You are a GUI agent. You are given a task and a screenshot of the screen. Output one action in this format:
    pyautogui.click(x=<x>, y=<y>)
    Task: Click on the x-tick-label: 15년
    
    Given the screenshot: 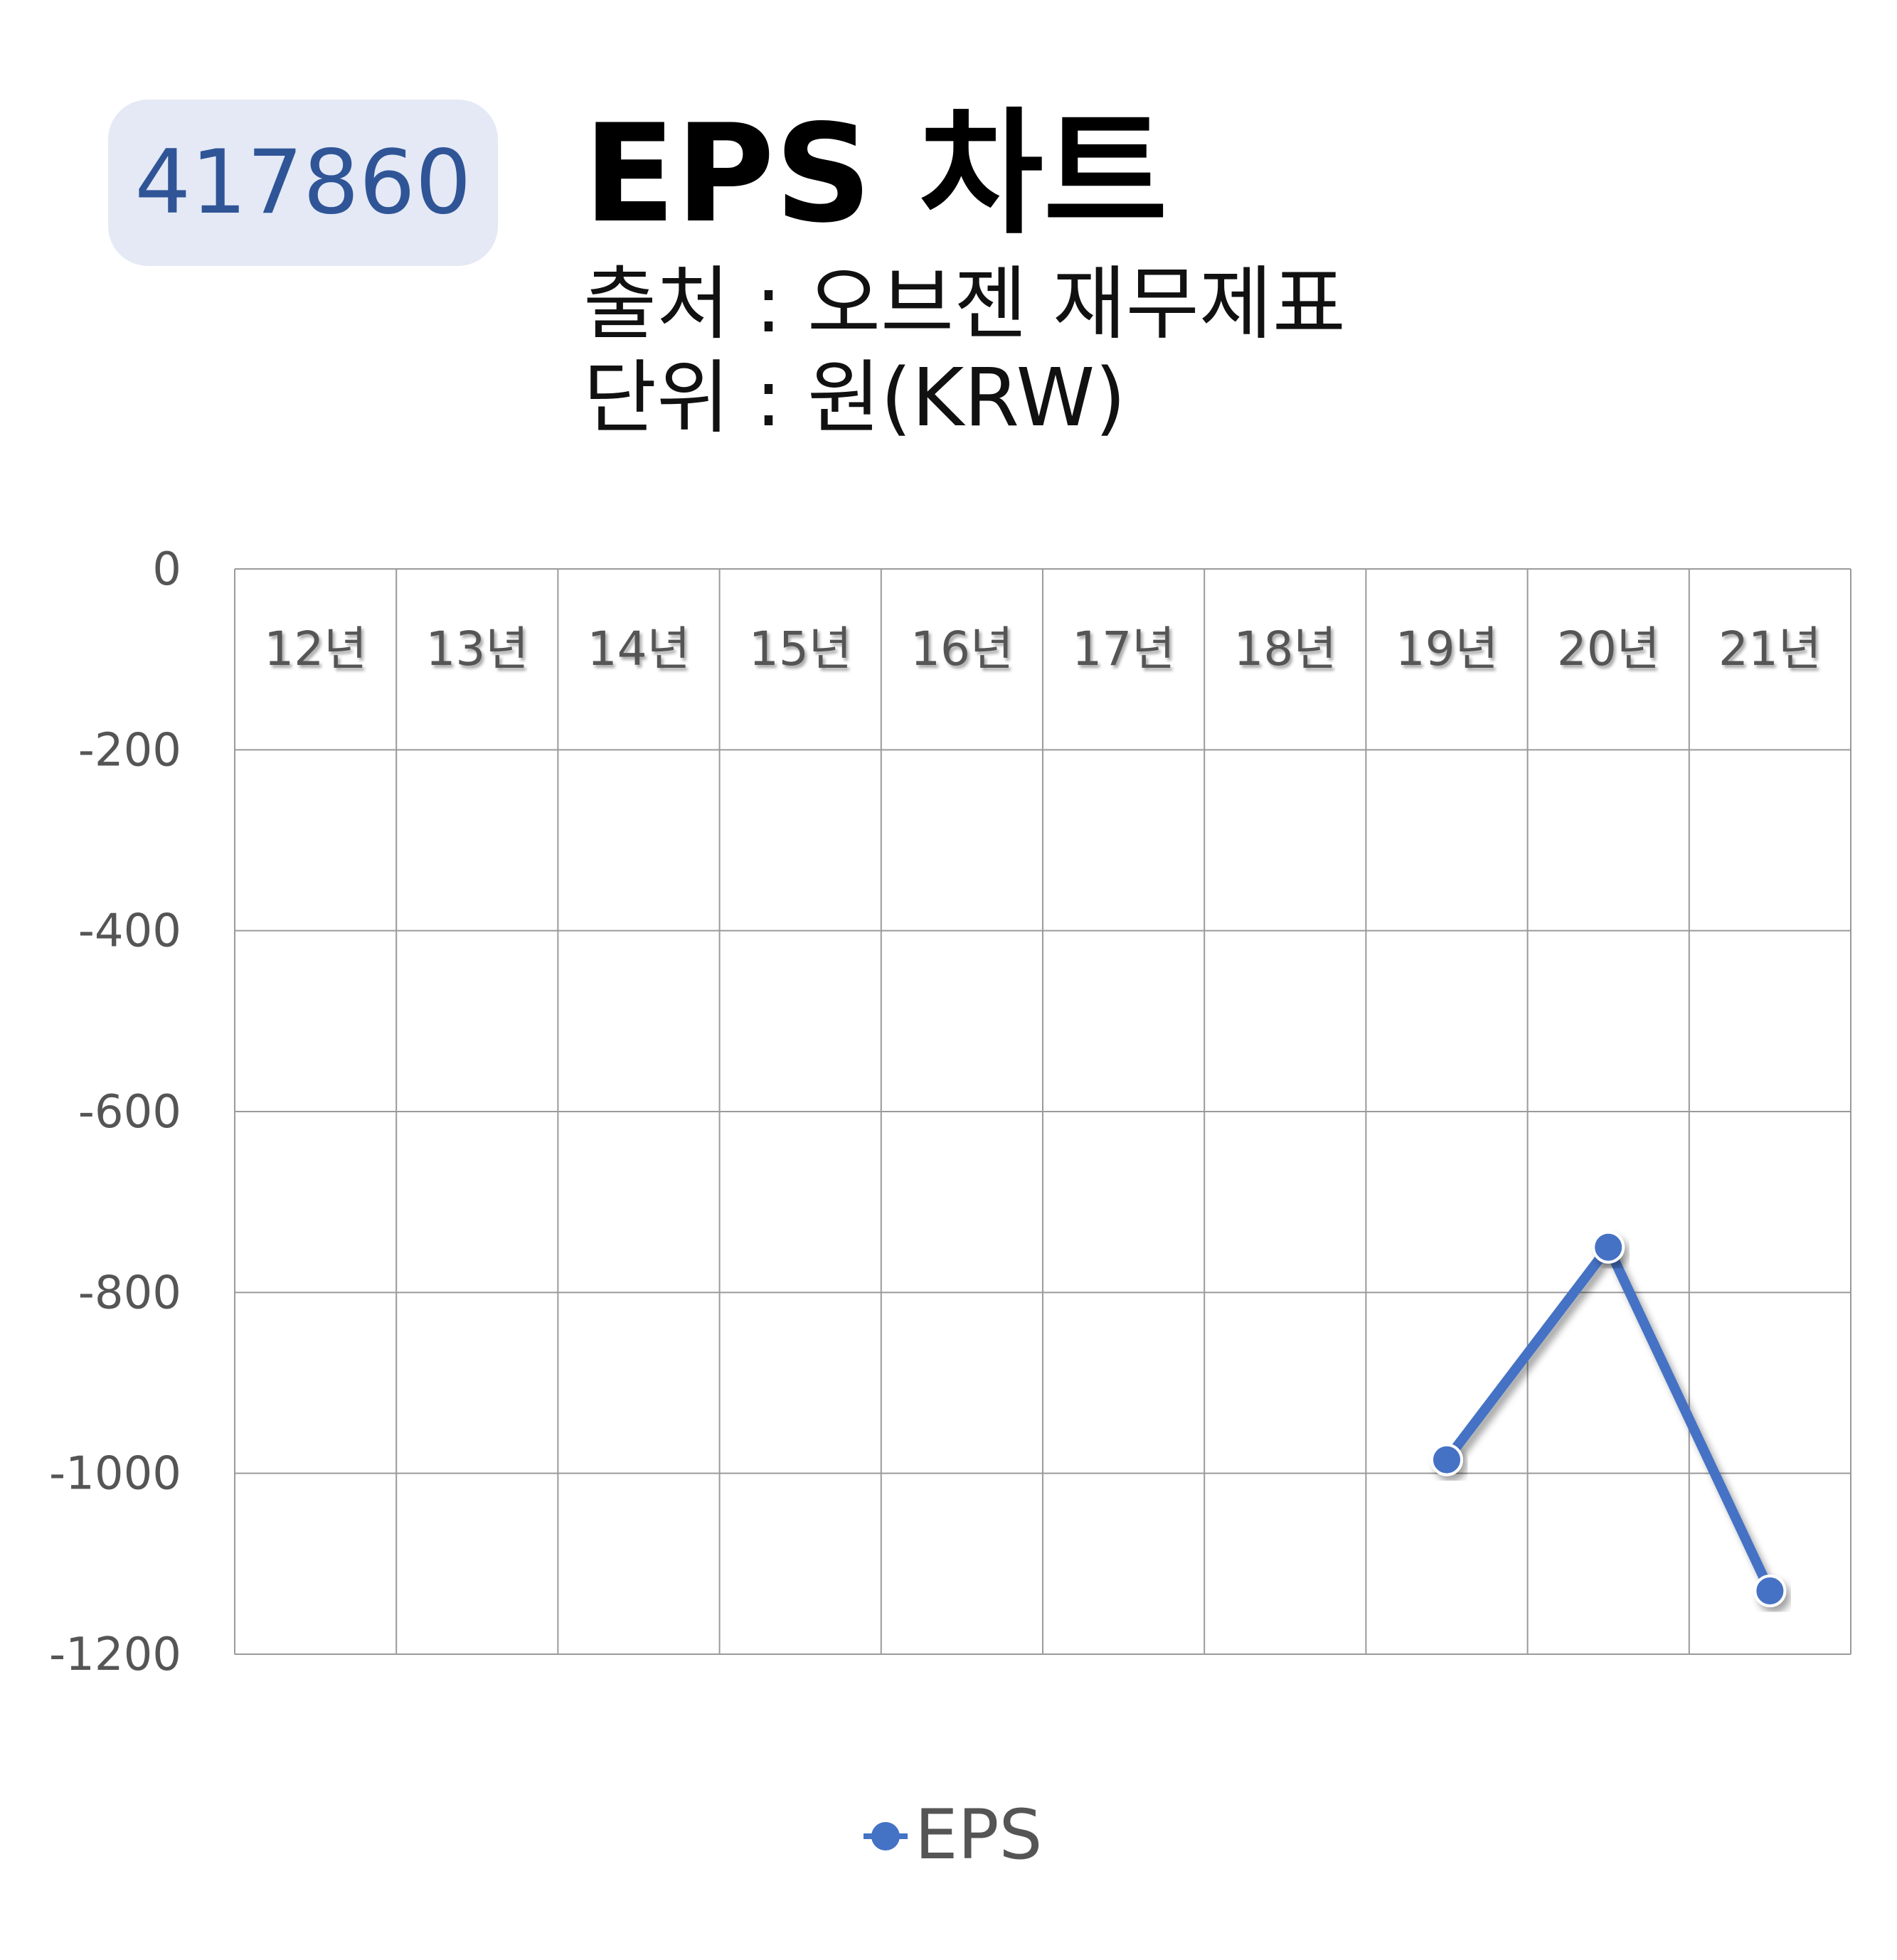 What is the action you would take?
    pyautogui.click(x=801, y=649)
    